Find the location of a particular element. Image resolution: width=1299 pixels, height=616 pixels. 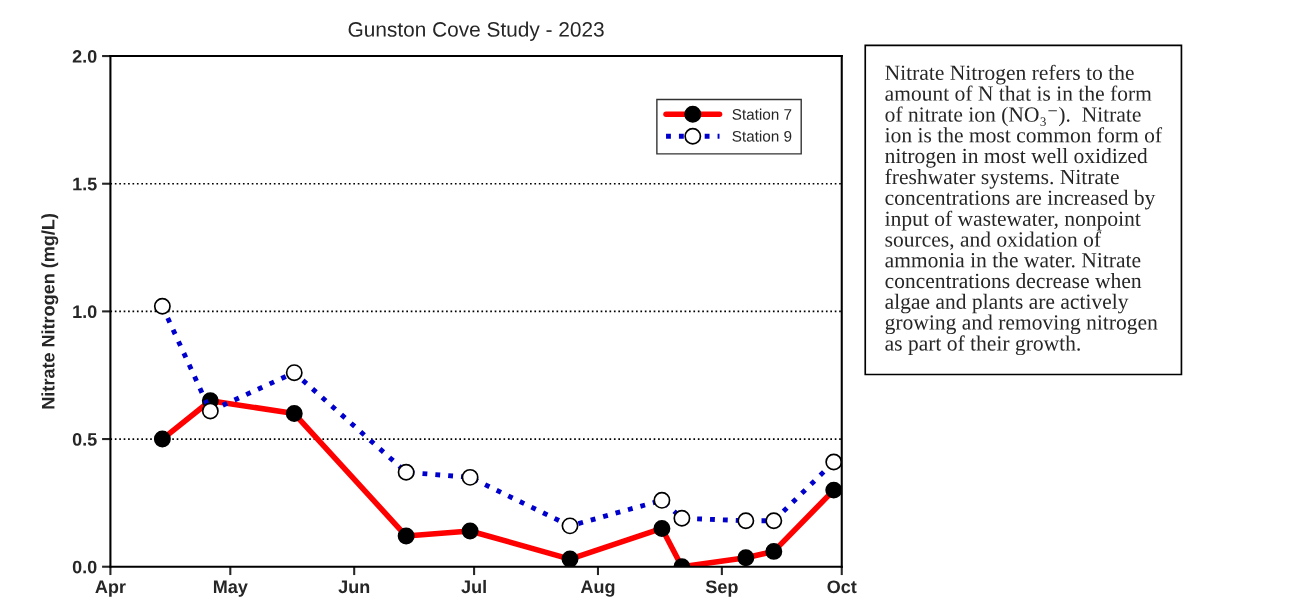

x-tick-label: Jun is located at coordinates (354, 587).